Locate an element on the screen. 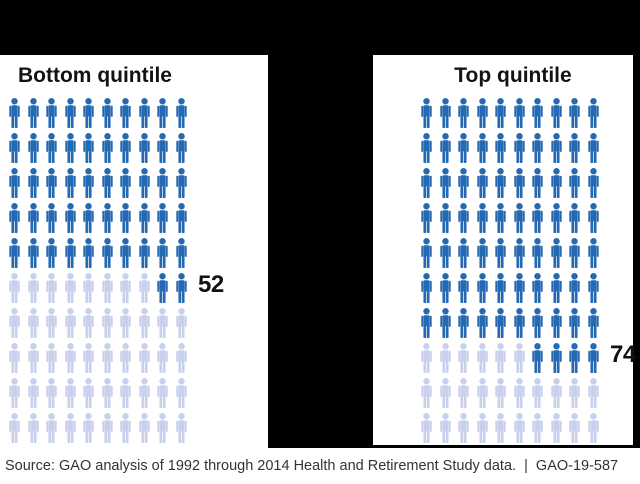 Image resolution: width=640 pixels, height=484 pixels. icon-row: 52 is located at coordinates (116, 287).